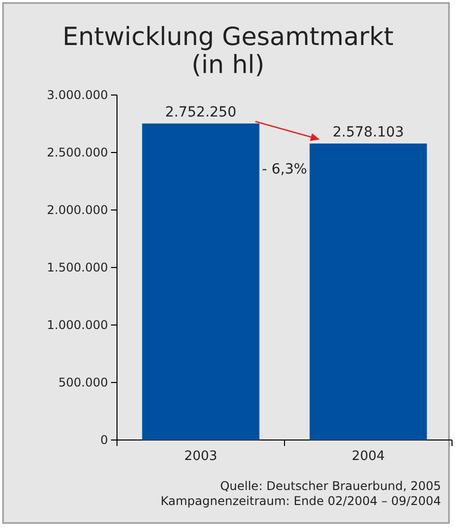 The image size is (455, 528). Describe the element at coordinates (104, 439) in the screenshot. I see `y-tick-label: 0` at that location.